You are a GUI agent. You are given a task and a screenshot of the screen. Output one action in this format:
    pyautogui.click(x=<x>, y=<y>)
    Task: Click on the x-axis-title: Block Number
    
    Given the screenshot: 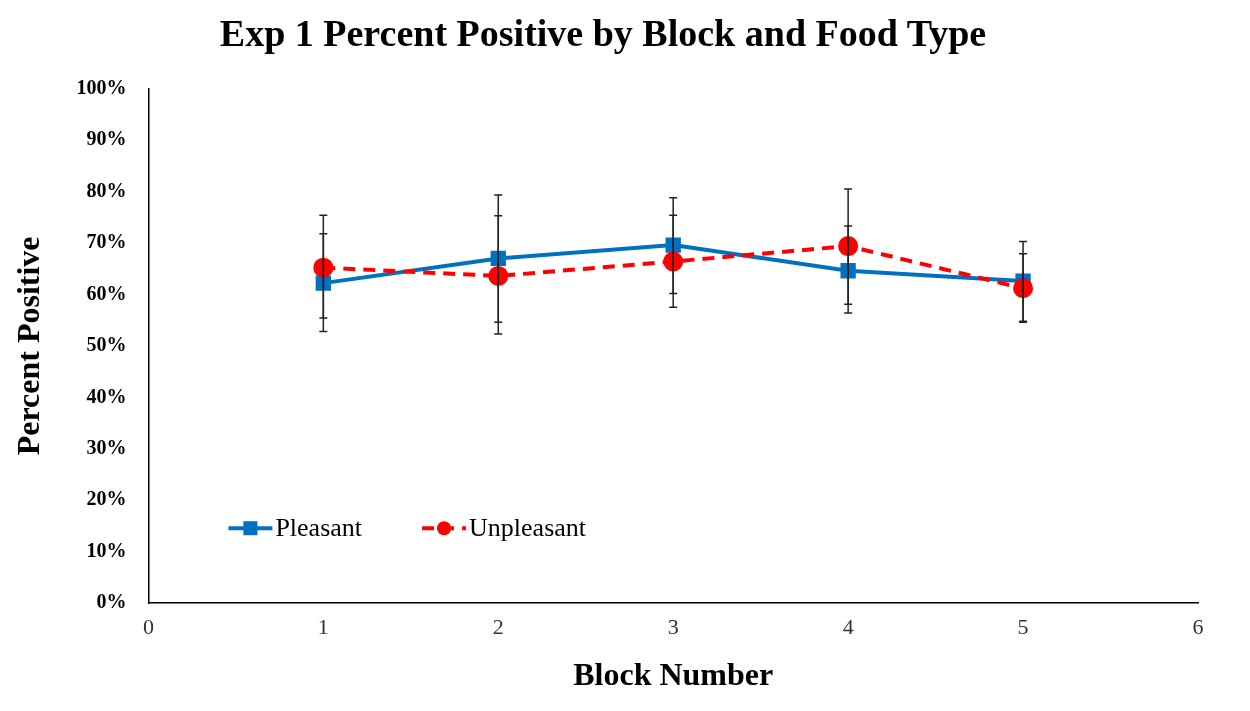 What is the action you would take?
    pyautogui.click(x=673, y=674)
    